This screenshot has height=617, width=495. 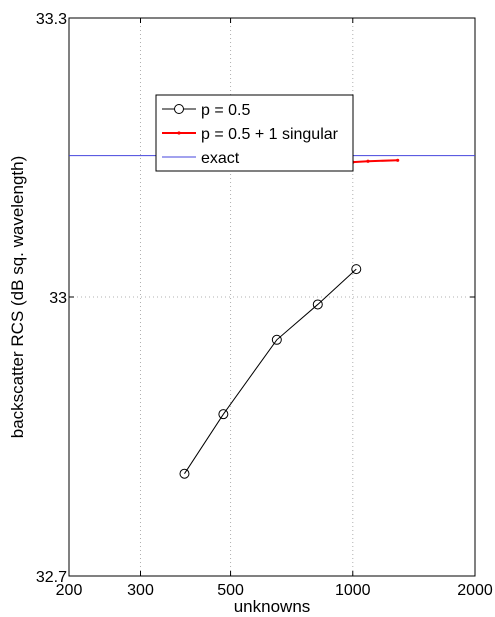 What do you see at coordinates (353, 590) in the screenshot?
I see `x-tick-label: 1000` at bounding box center [353, 590].